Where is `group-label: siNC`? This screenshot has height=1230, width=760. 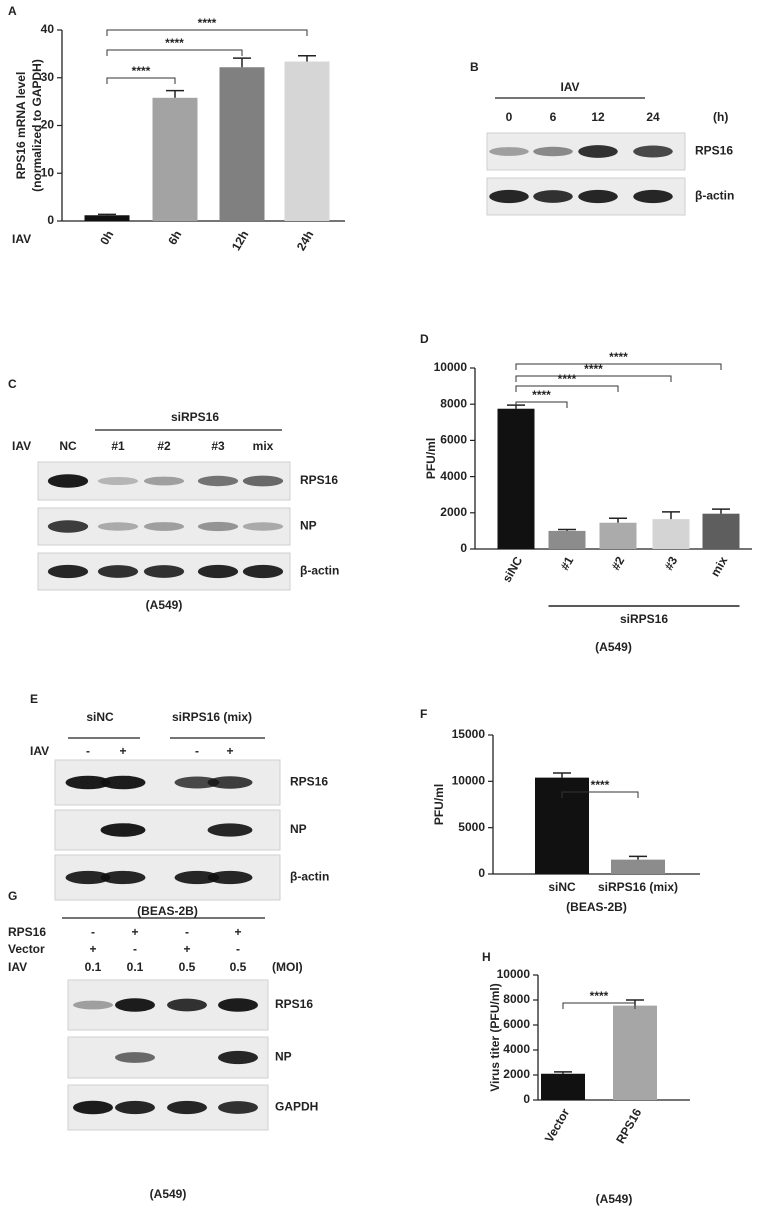
group-label: siNC is located at coordinates (100, 717).